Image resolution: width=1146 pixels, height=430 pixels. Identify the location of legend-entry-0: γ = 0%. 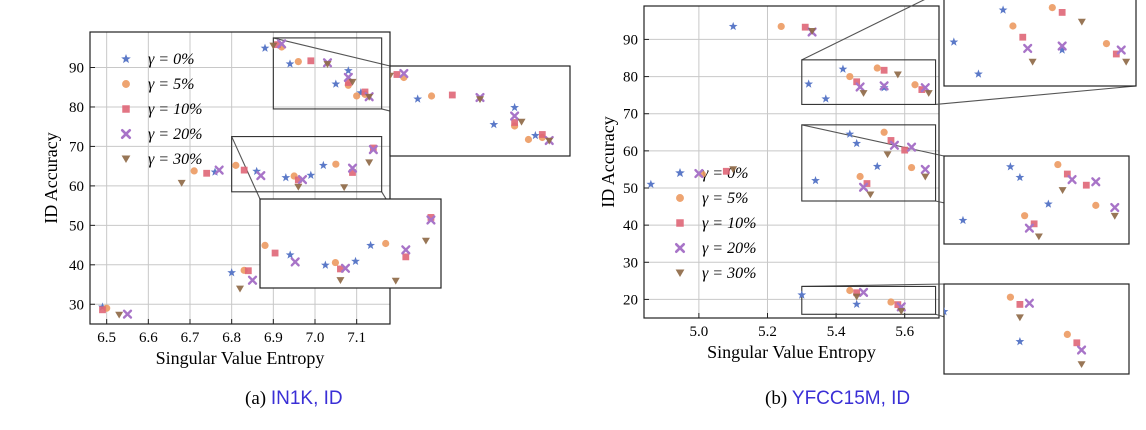
(171, 59).